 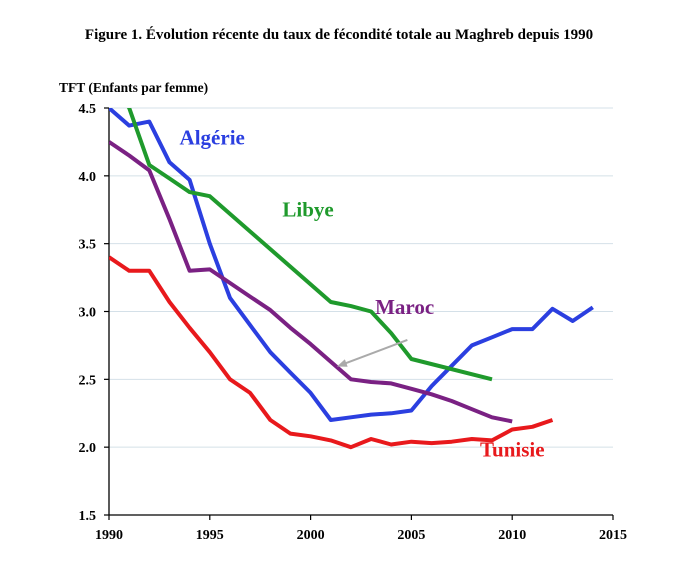 I want to click on x-tick-label: 2010, so click(x=512, y=535).